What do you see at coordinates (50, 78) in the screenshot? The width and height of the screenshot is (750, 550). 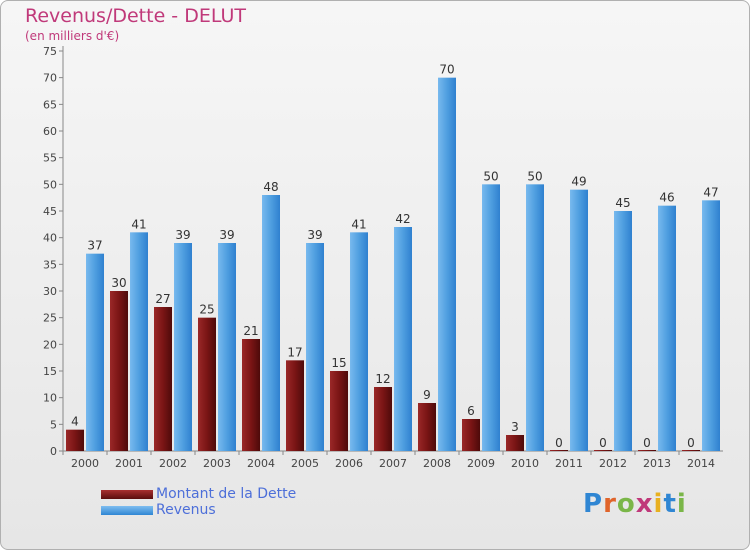 I see `y-tick-label: 70` at bounding box center [50, 78].